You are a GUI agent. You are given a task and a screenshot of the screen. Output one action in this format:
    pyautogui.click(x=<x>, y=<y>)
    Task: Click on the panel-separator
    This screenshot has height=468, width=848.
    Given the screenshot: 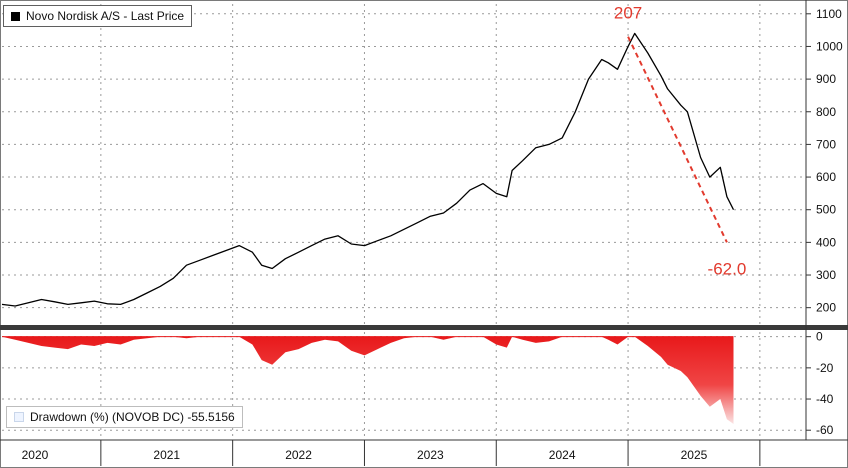 What is the action you would take?
    pyautogui.click(x=424, y=327)
    